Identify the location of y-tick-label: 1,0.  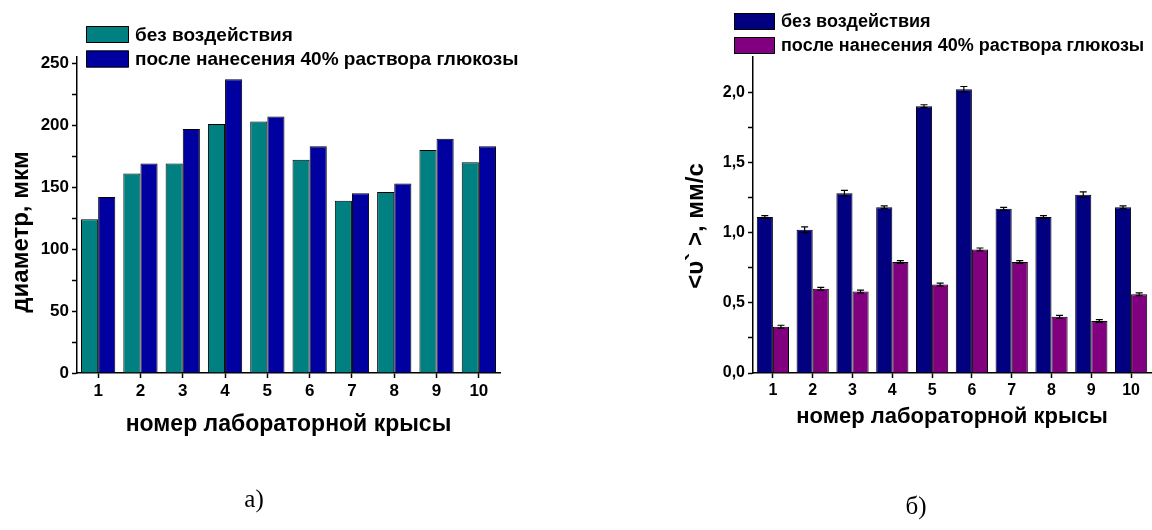
(734, 231).